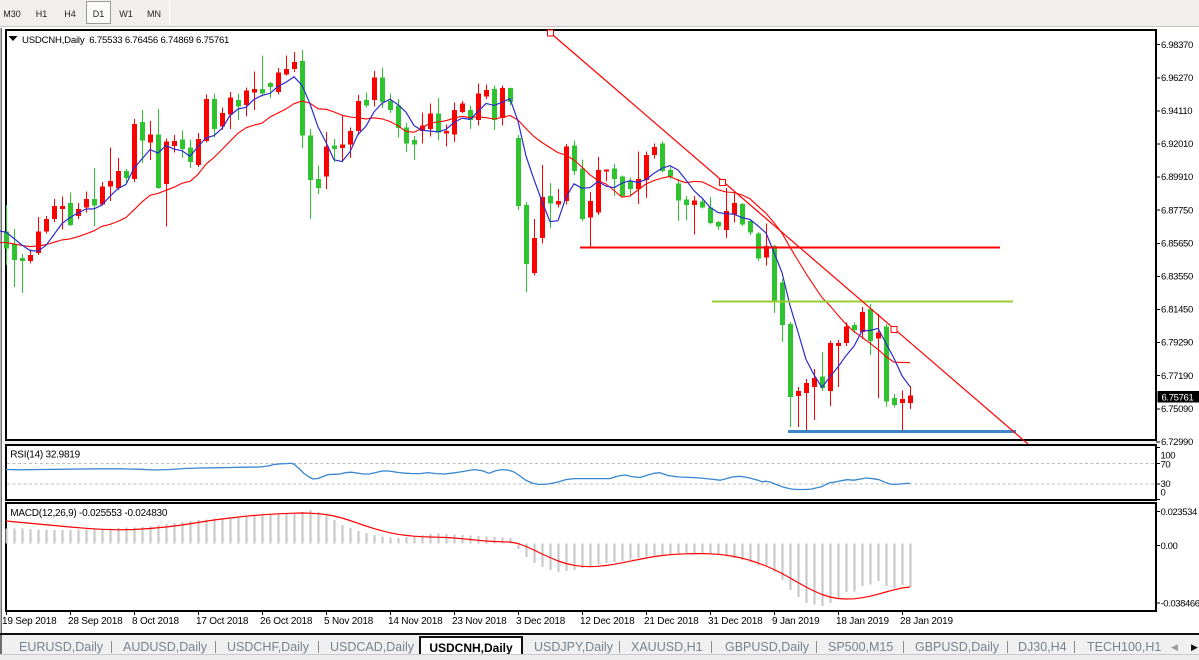 Image resolution: width=1199 pixels, height=660 pixels. Describe the element at coordinates (1163, 493) in the screenshot. I see `svg-text: 0` at that location.